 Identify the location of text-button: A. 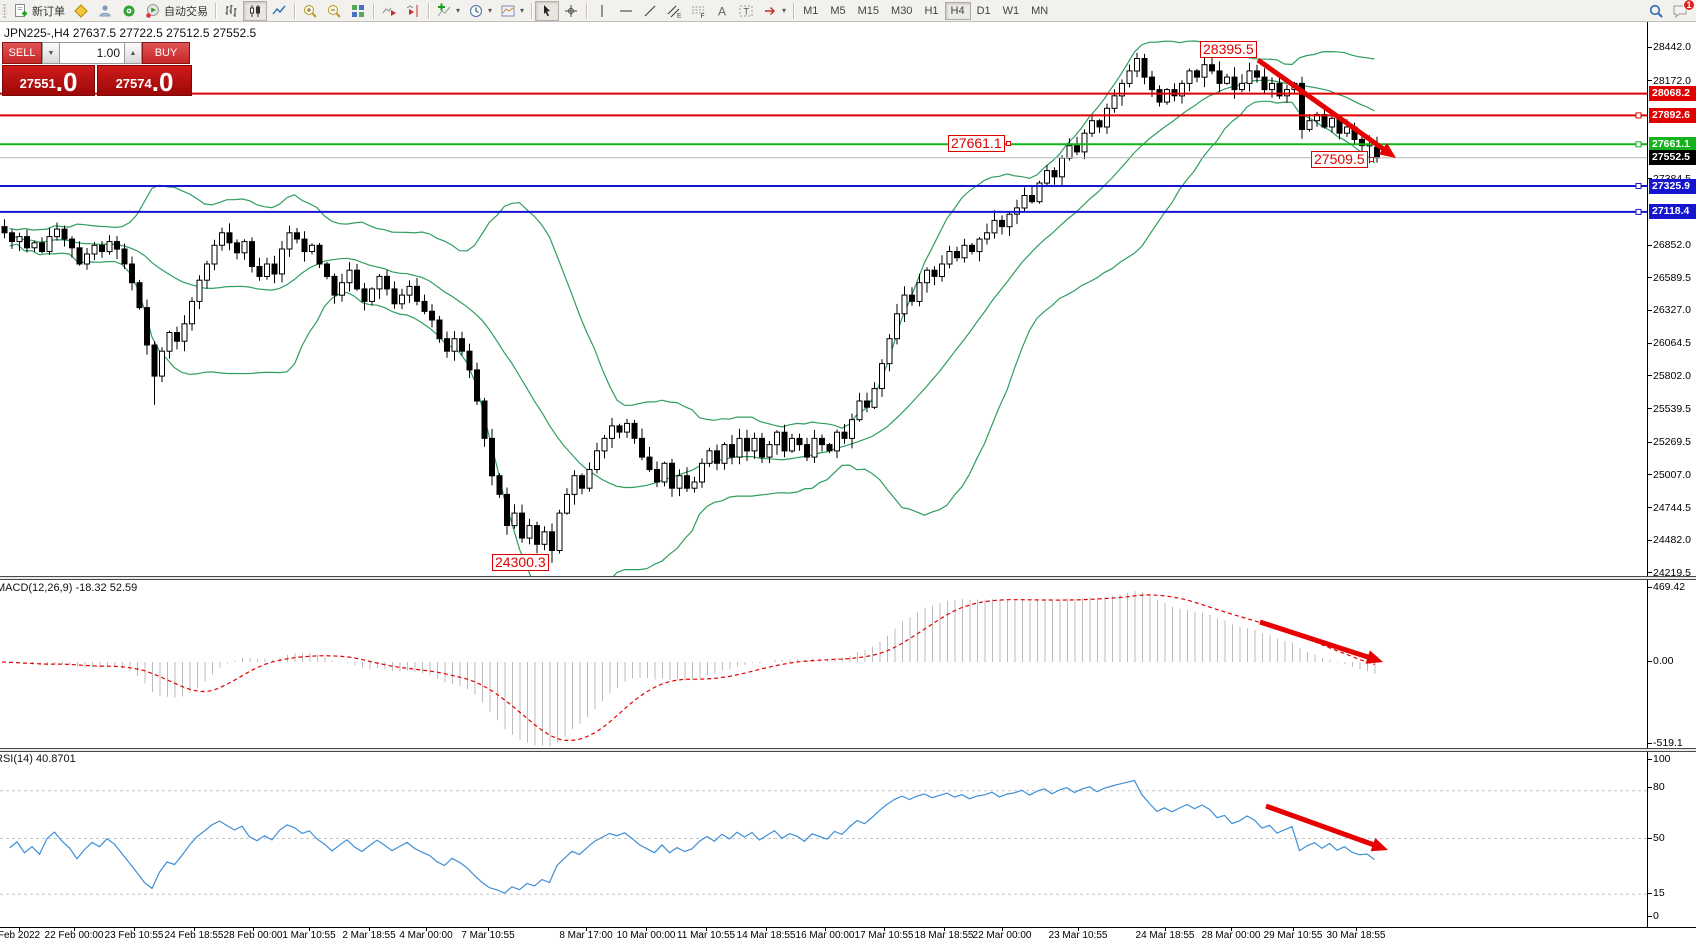
(722, 11).